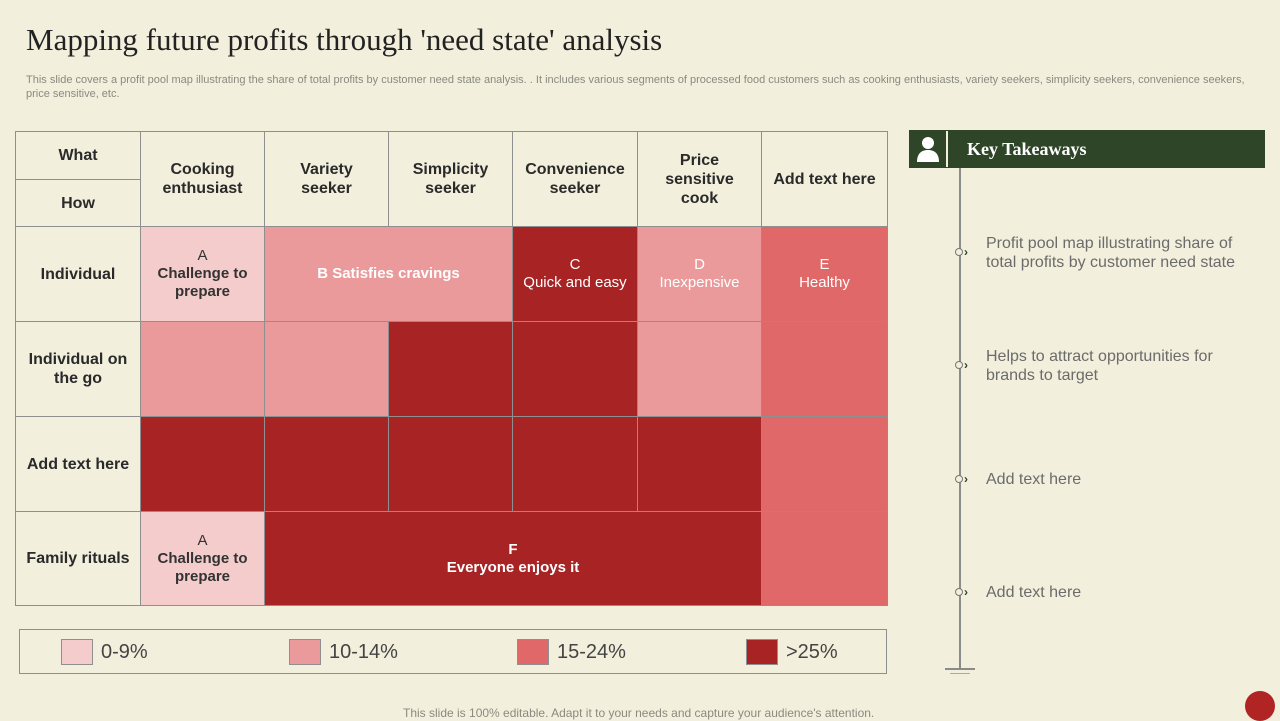 The width and height of the screenshot is (1280, 721). I want to click on block-a2-text: Challenge to prepare, so click(202, 567).